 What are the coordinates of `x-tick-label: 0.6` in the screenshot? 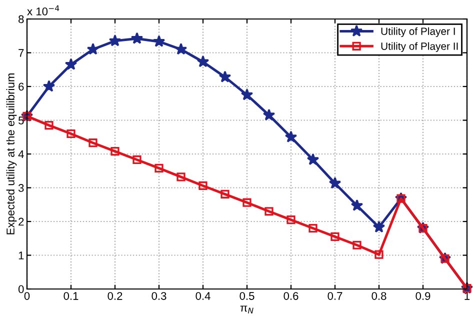 It's located at (291, 296).